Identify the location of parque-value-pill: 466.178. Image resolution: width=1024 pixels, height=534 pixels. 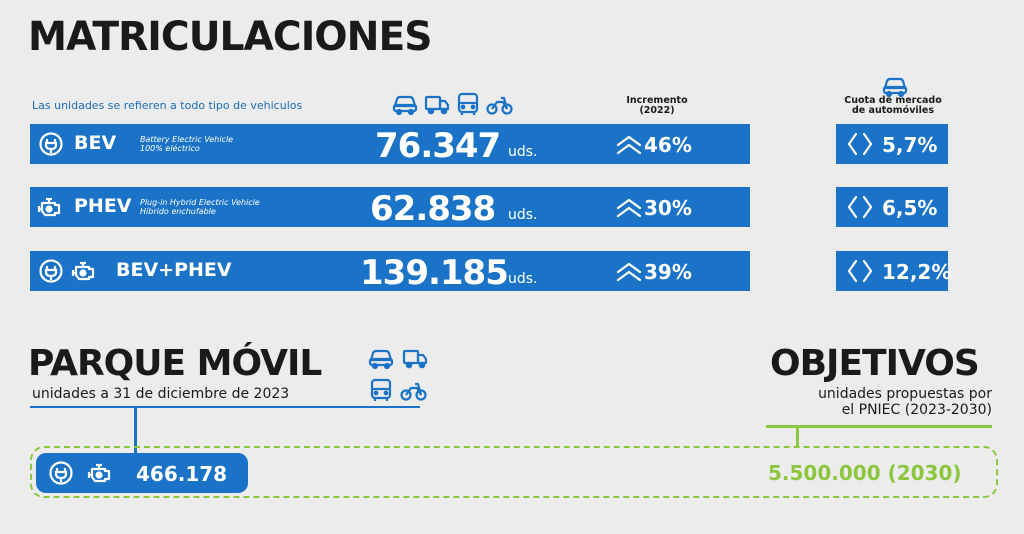
(142, 473).